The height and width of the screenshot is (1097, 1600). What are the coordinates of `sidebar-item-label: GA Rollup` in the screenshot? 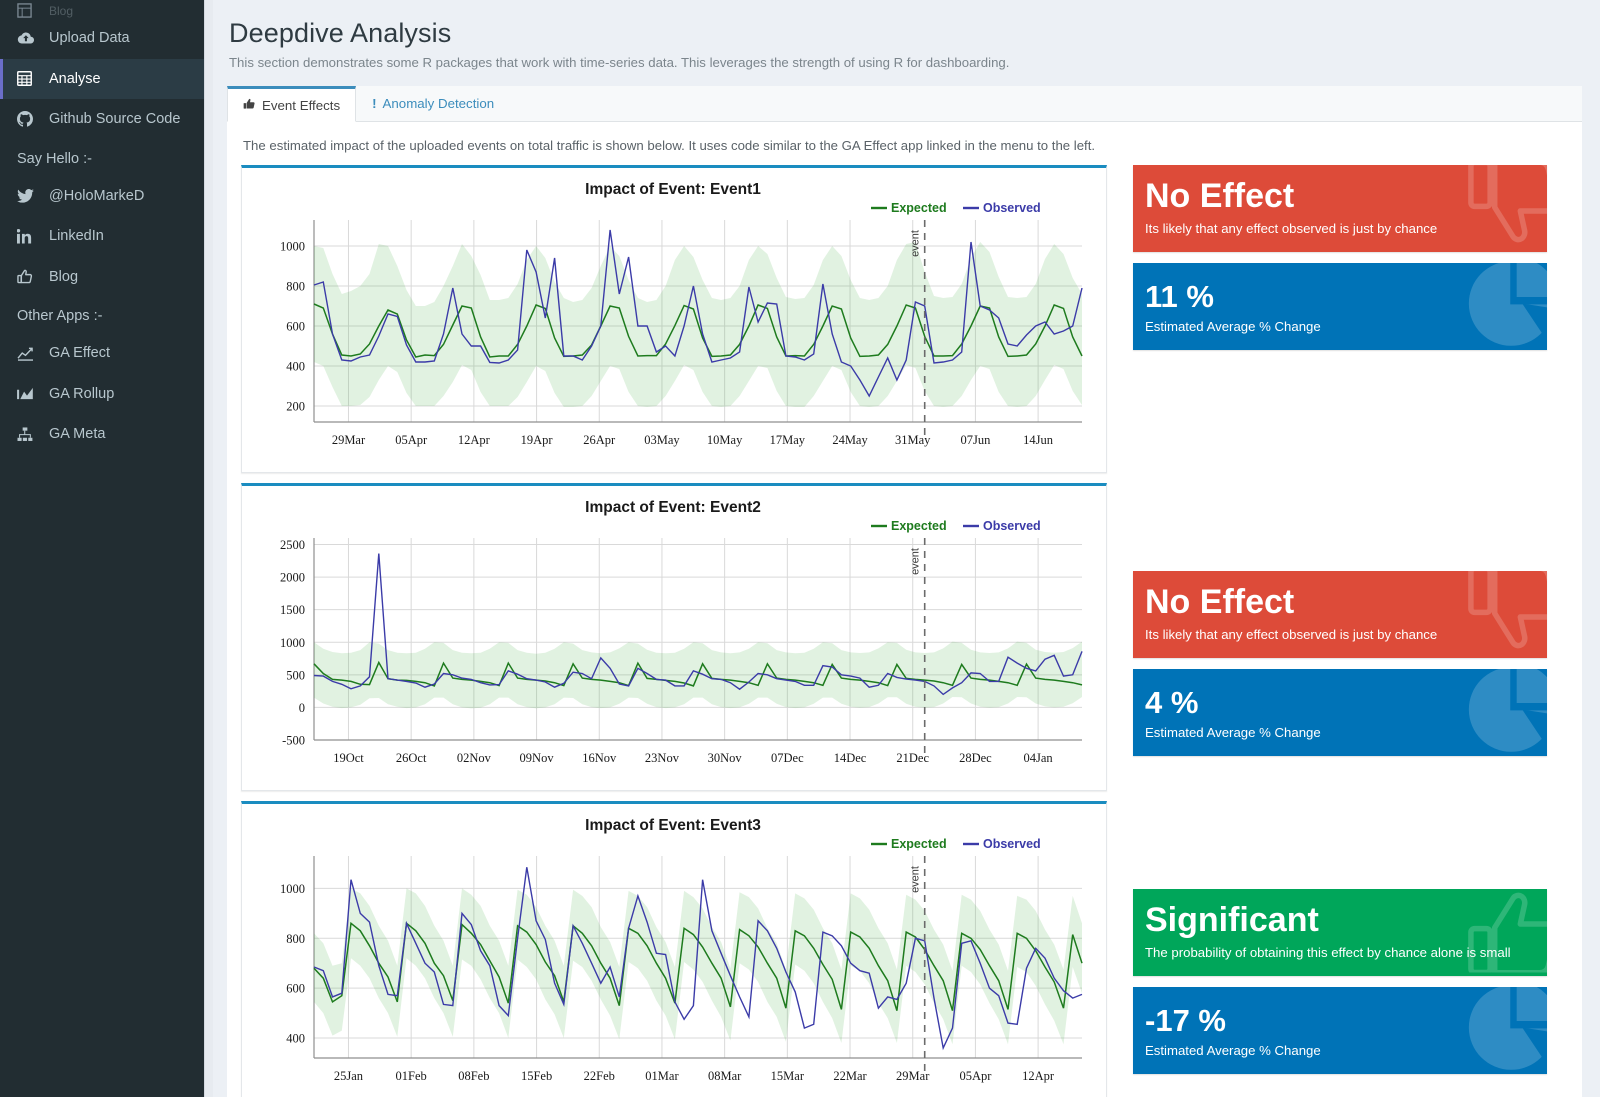 It's located at (82, 393).